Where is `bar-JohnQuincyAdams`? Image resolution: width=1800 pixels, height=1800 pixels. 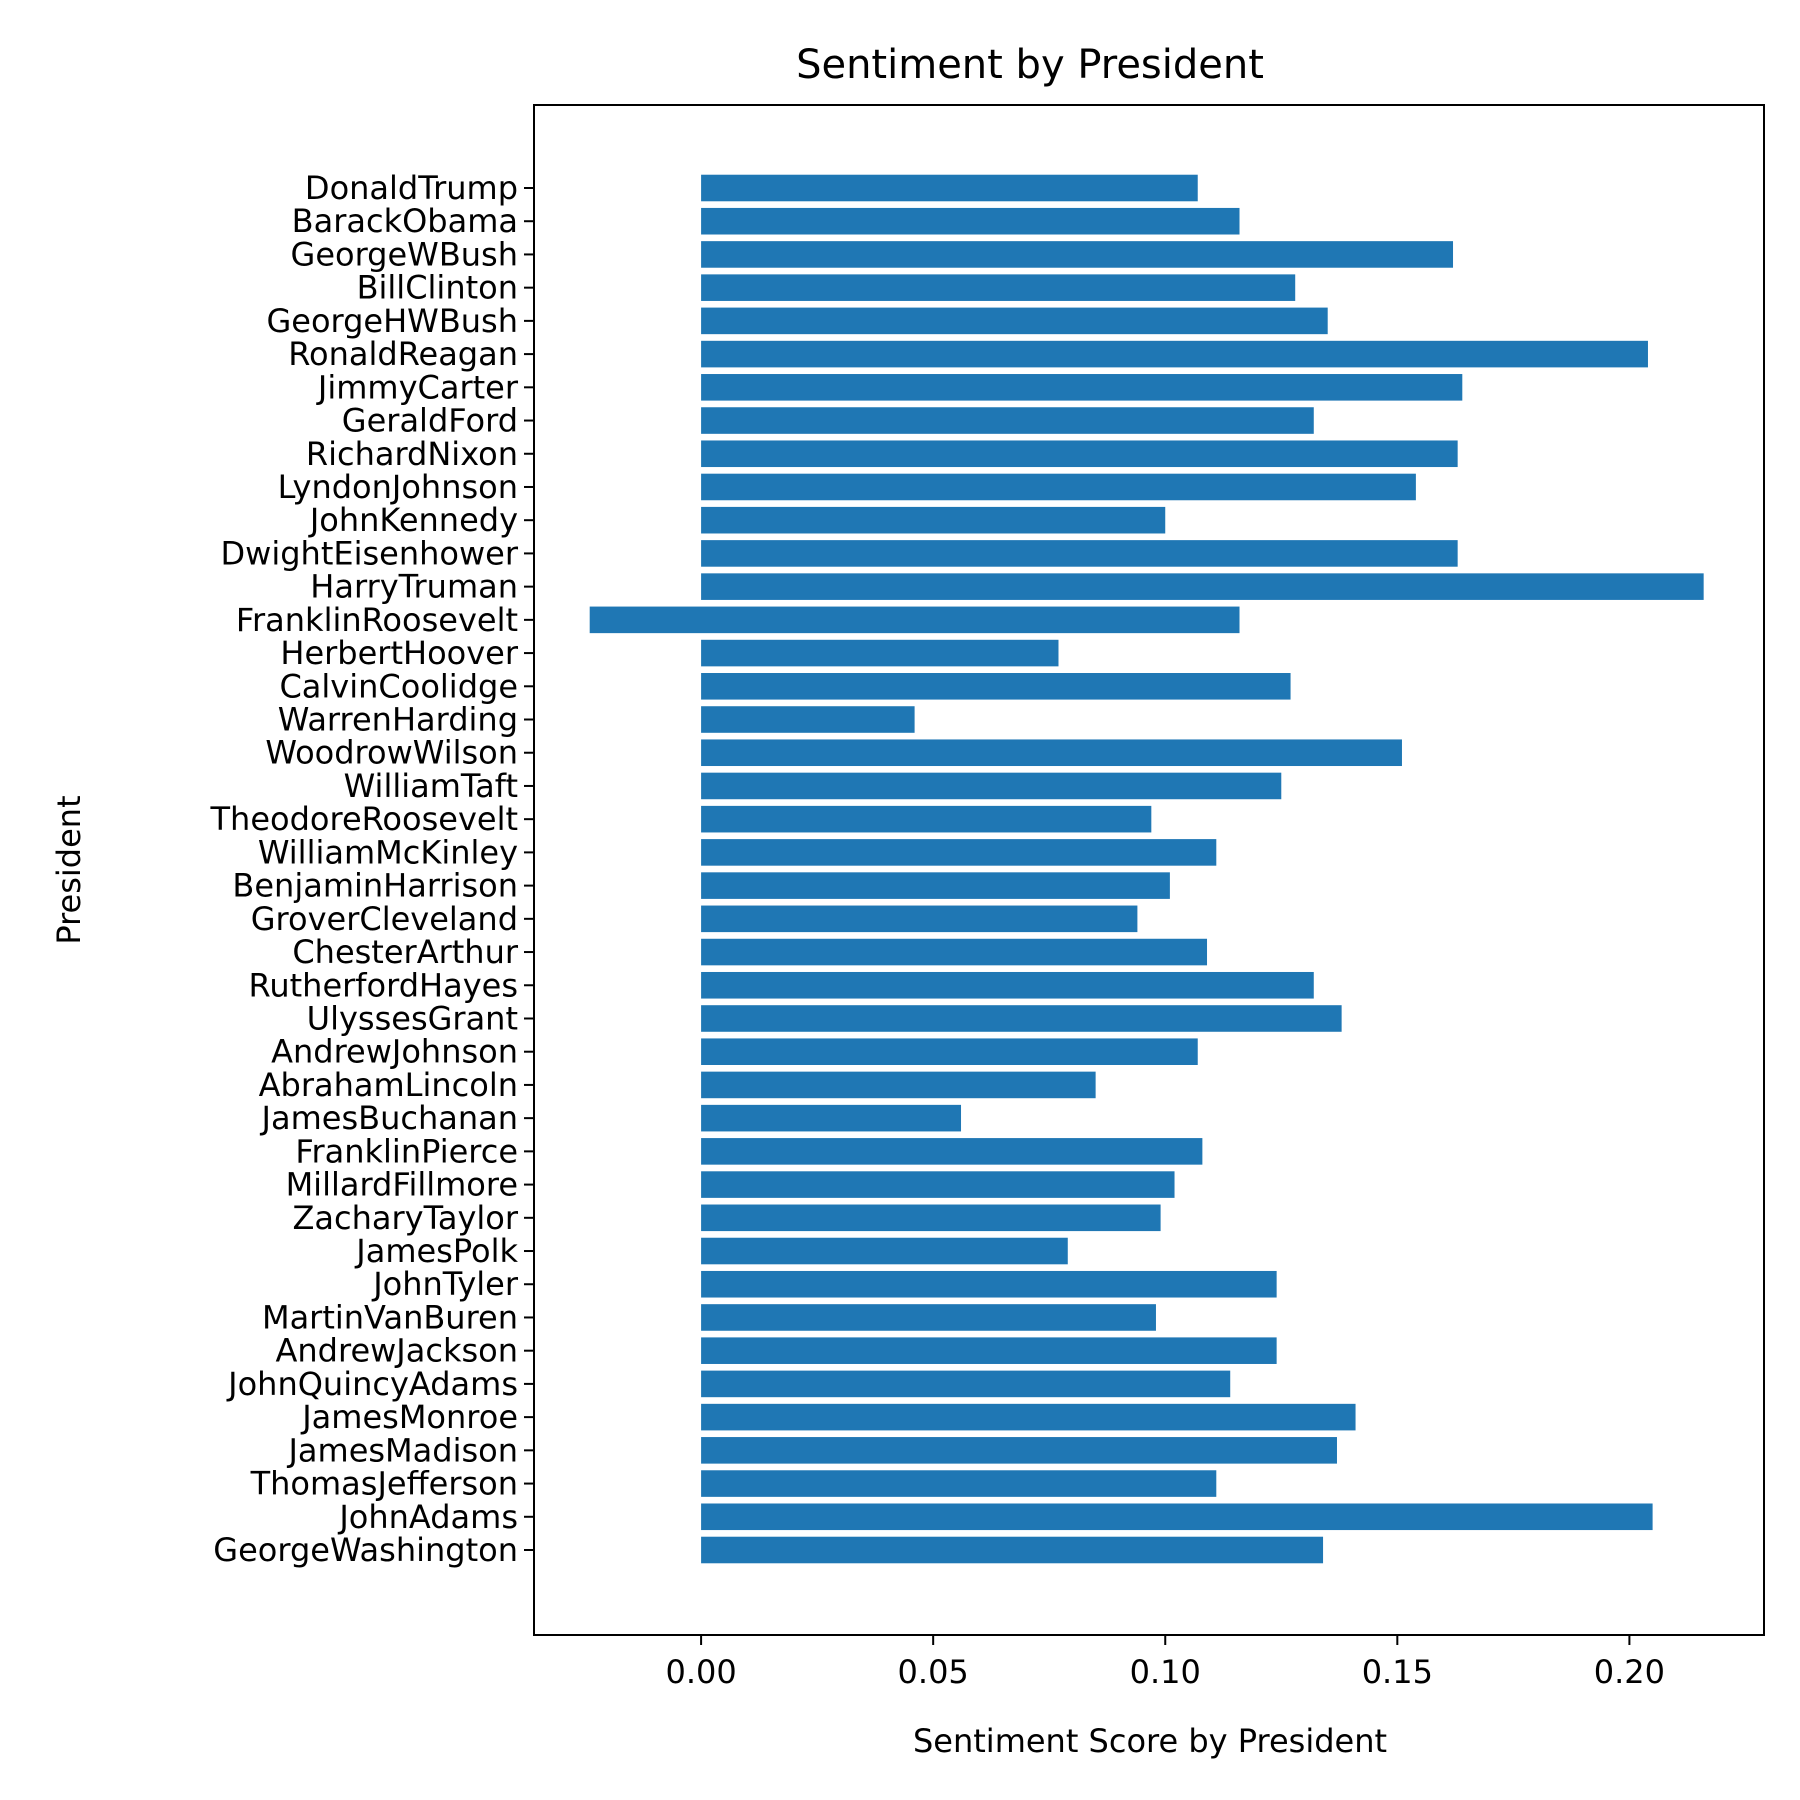
bar-JohnQuincyAdams is located at coordinates (966, 1384).